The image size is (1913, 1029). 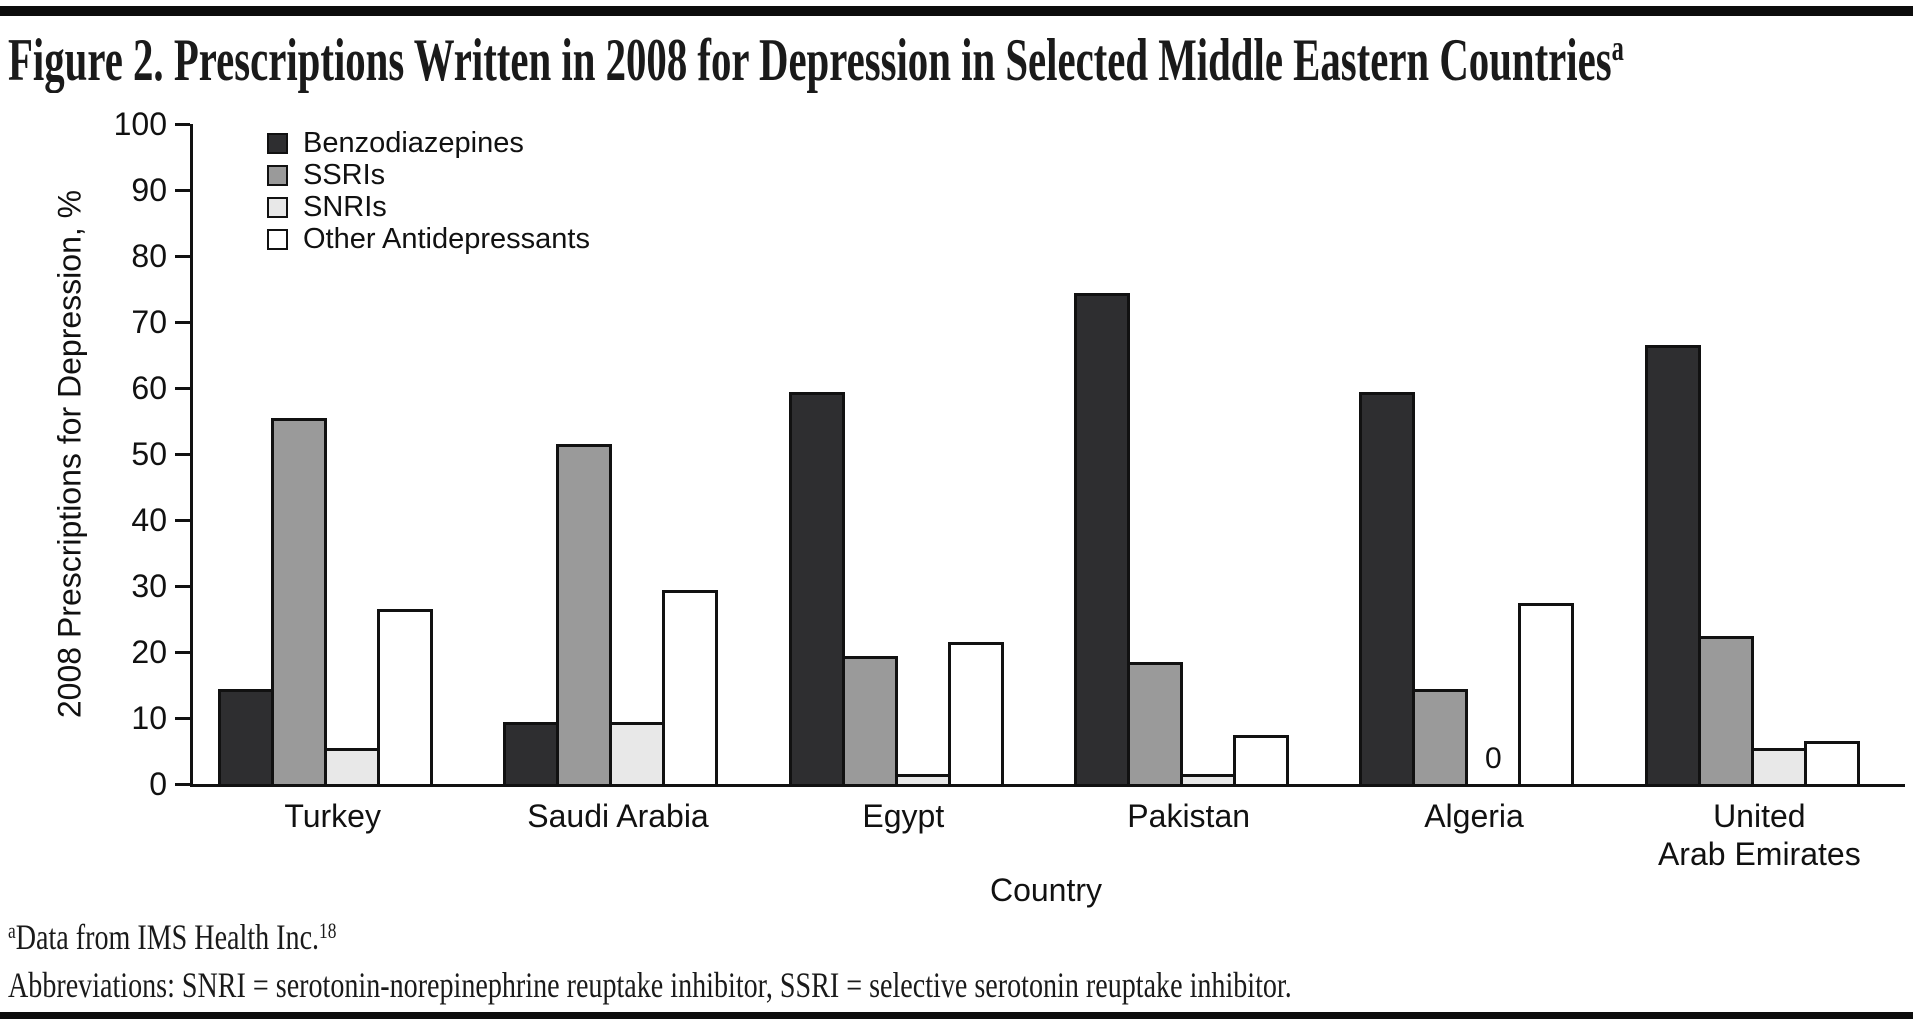 I want to click on legend-item-benzodiazepines: Benzodiazepines, so click(x=428, y=143).